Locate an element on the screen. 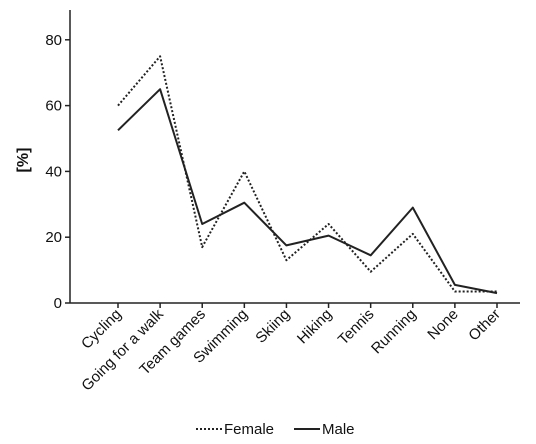  y-tick-label: 40 is located at coordinates (53, 171).